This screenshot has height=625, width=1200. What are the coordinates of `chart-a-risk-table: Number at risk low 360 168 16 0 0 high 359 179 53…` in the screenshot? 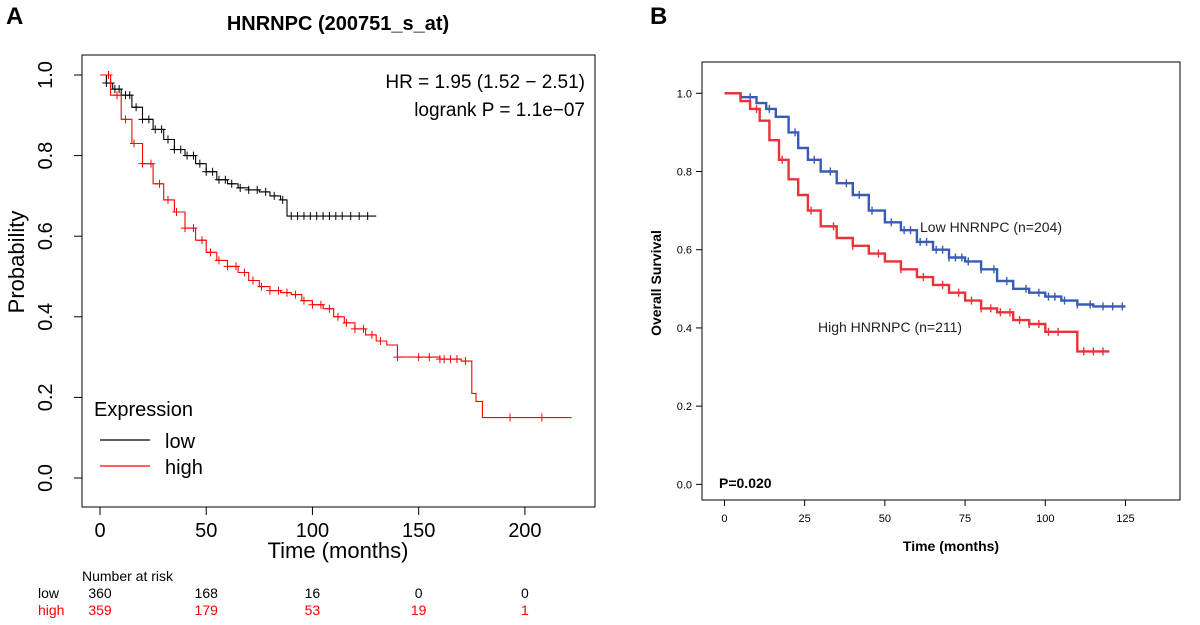 It's located at (283, 593).